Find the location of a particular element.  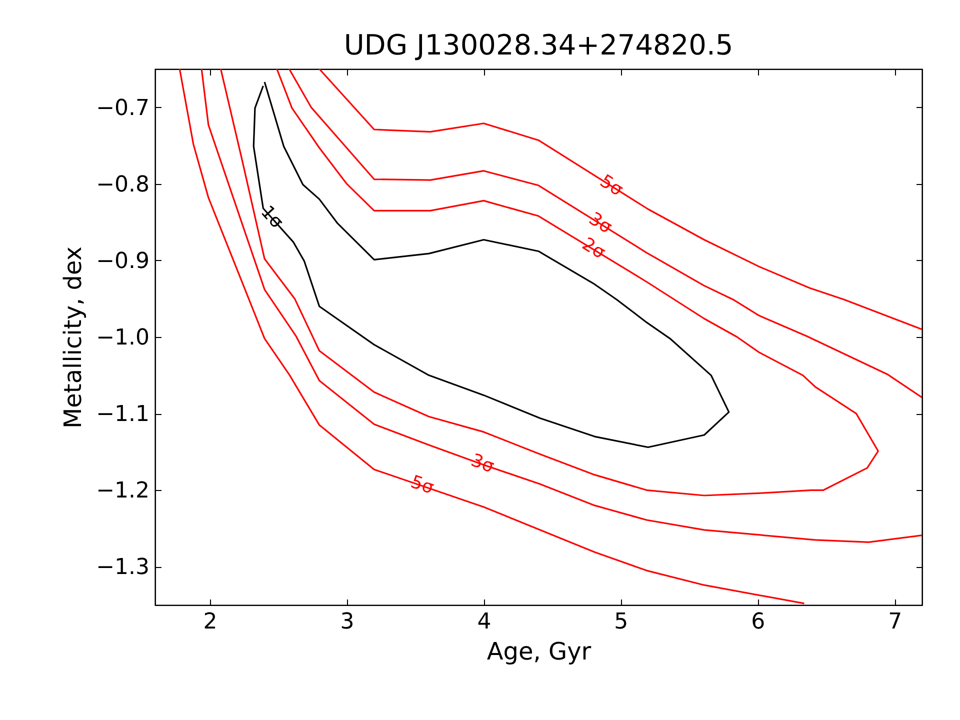

y-tick-label: −1.3 is located at coordinates (123, 567).